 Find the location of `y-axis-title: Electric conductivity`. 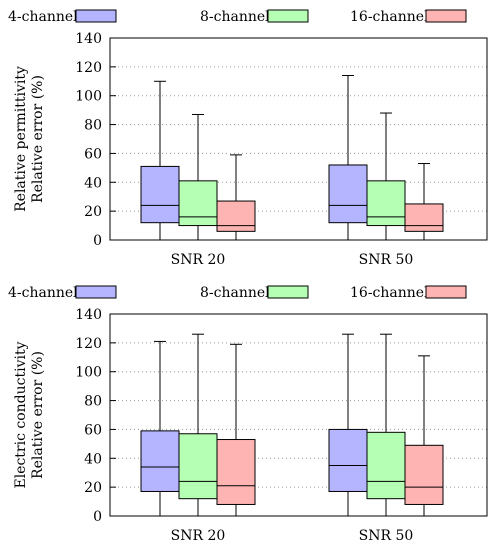

y-axis-title: Electric conductivity is located at coordinates (21, 414).